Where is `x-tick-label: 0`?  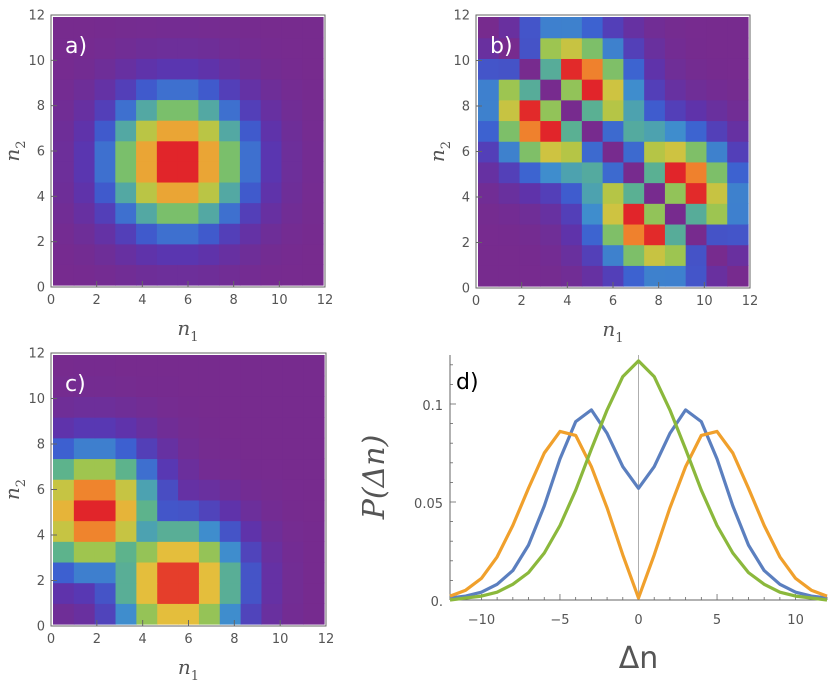 x-tick-label: 0 is located at coordinates (476, 301).